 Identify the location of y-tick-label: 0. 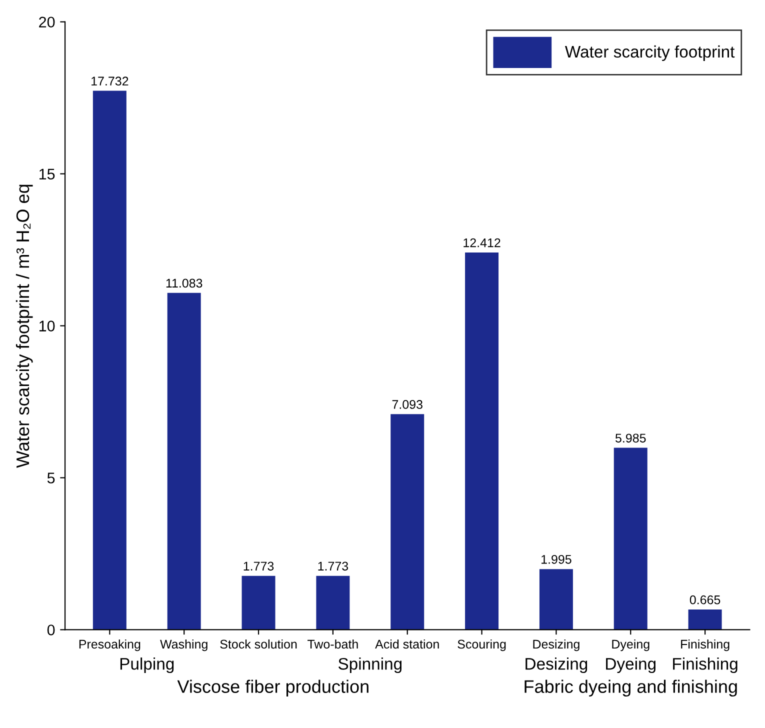
(51, 630).